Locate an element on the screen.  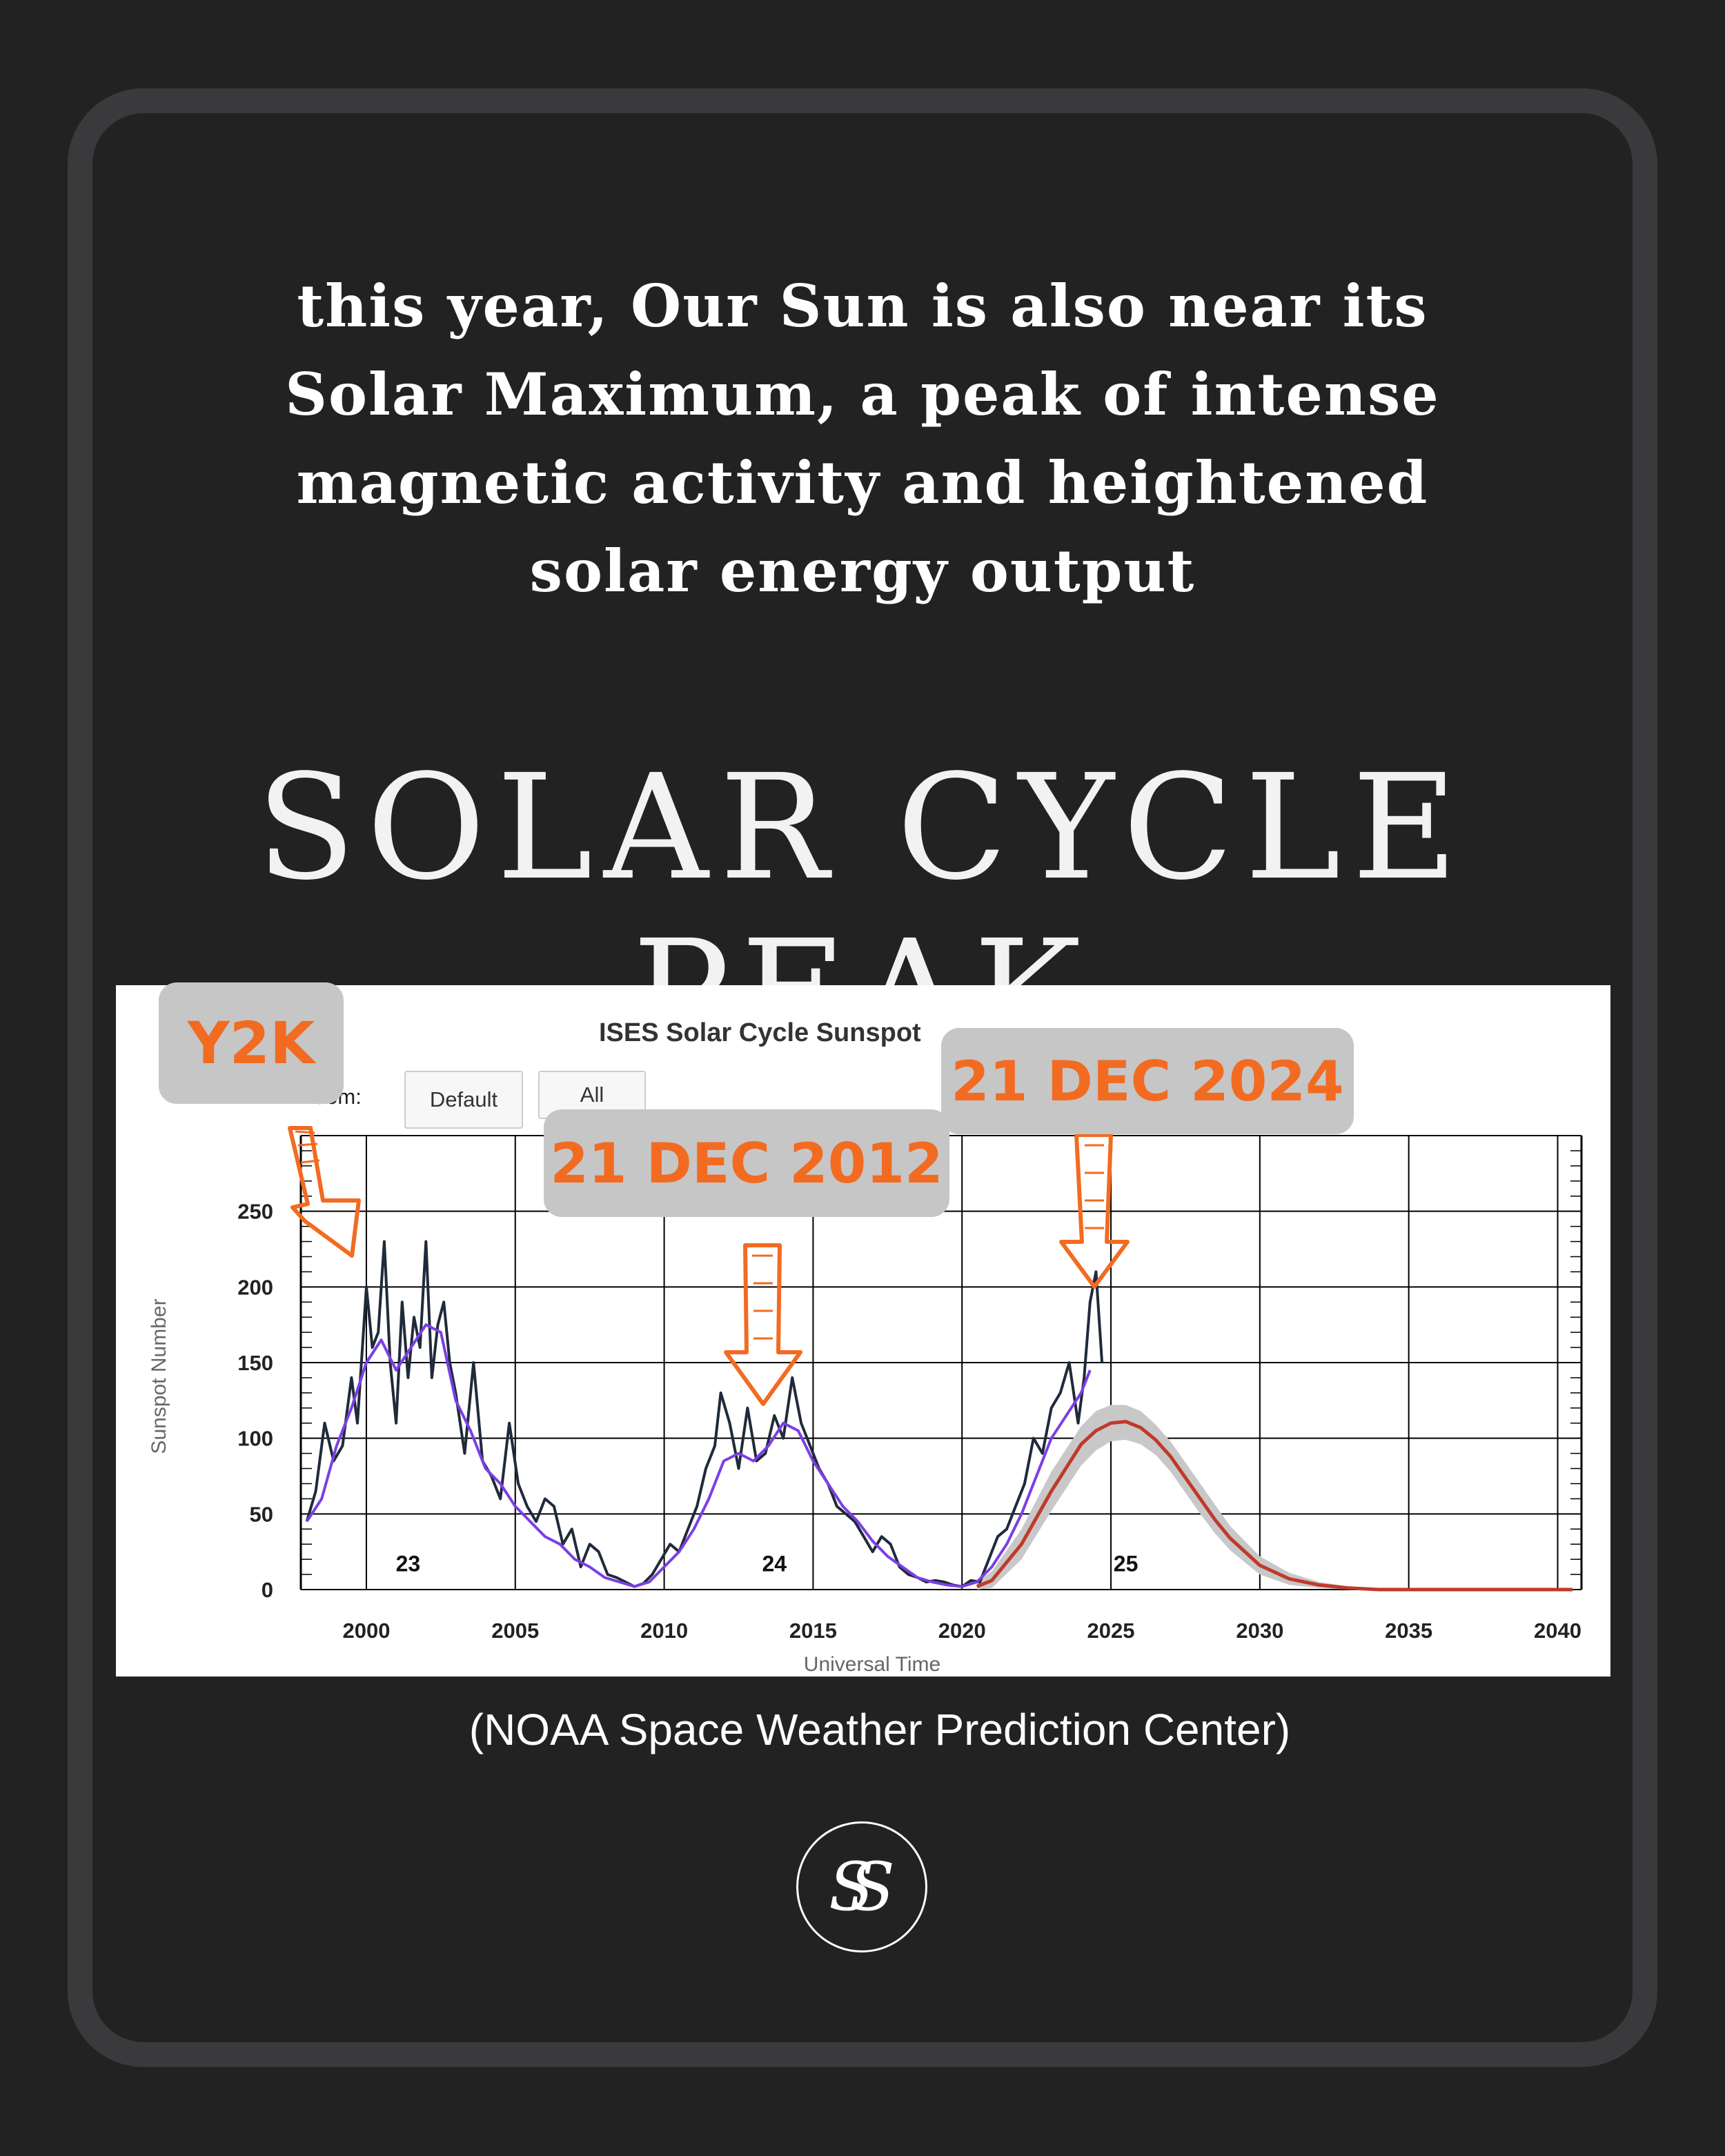
y-tick-label: 0 is located at coordinates (267, 1590).